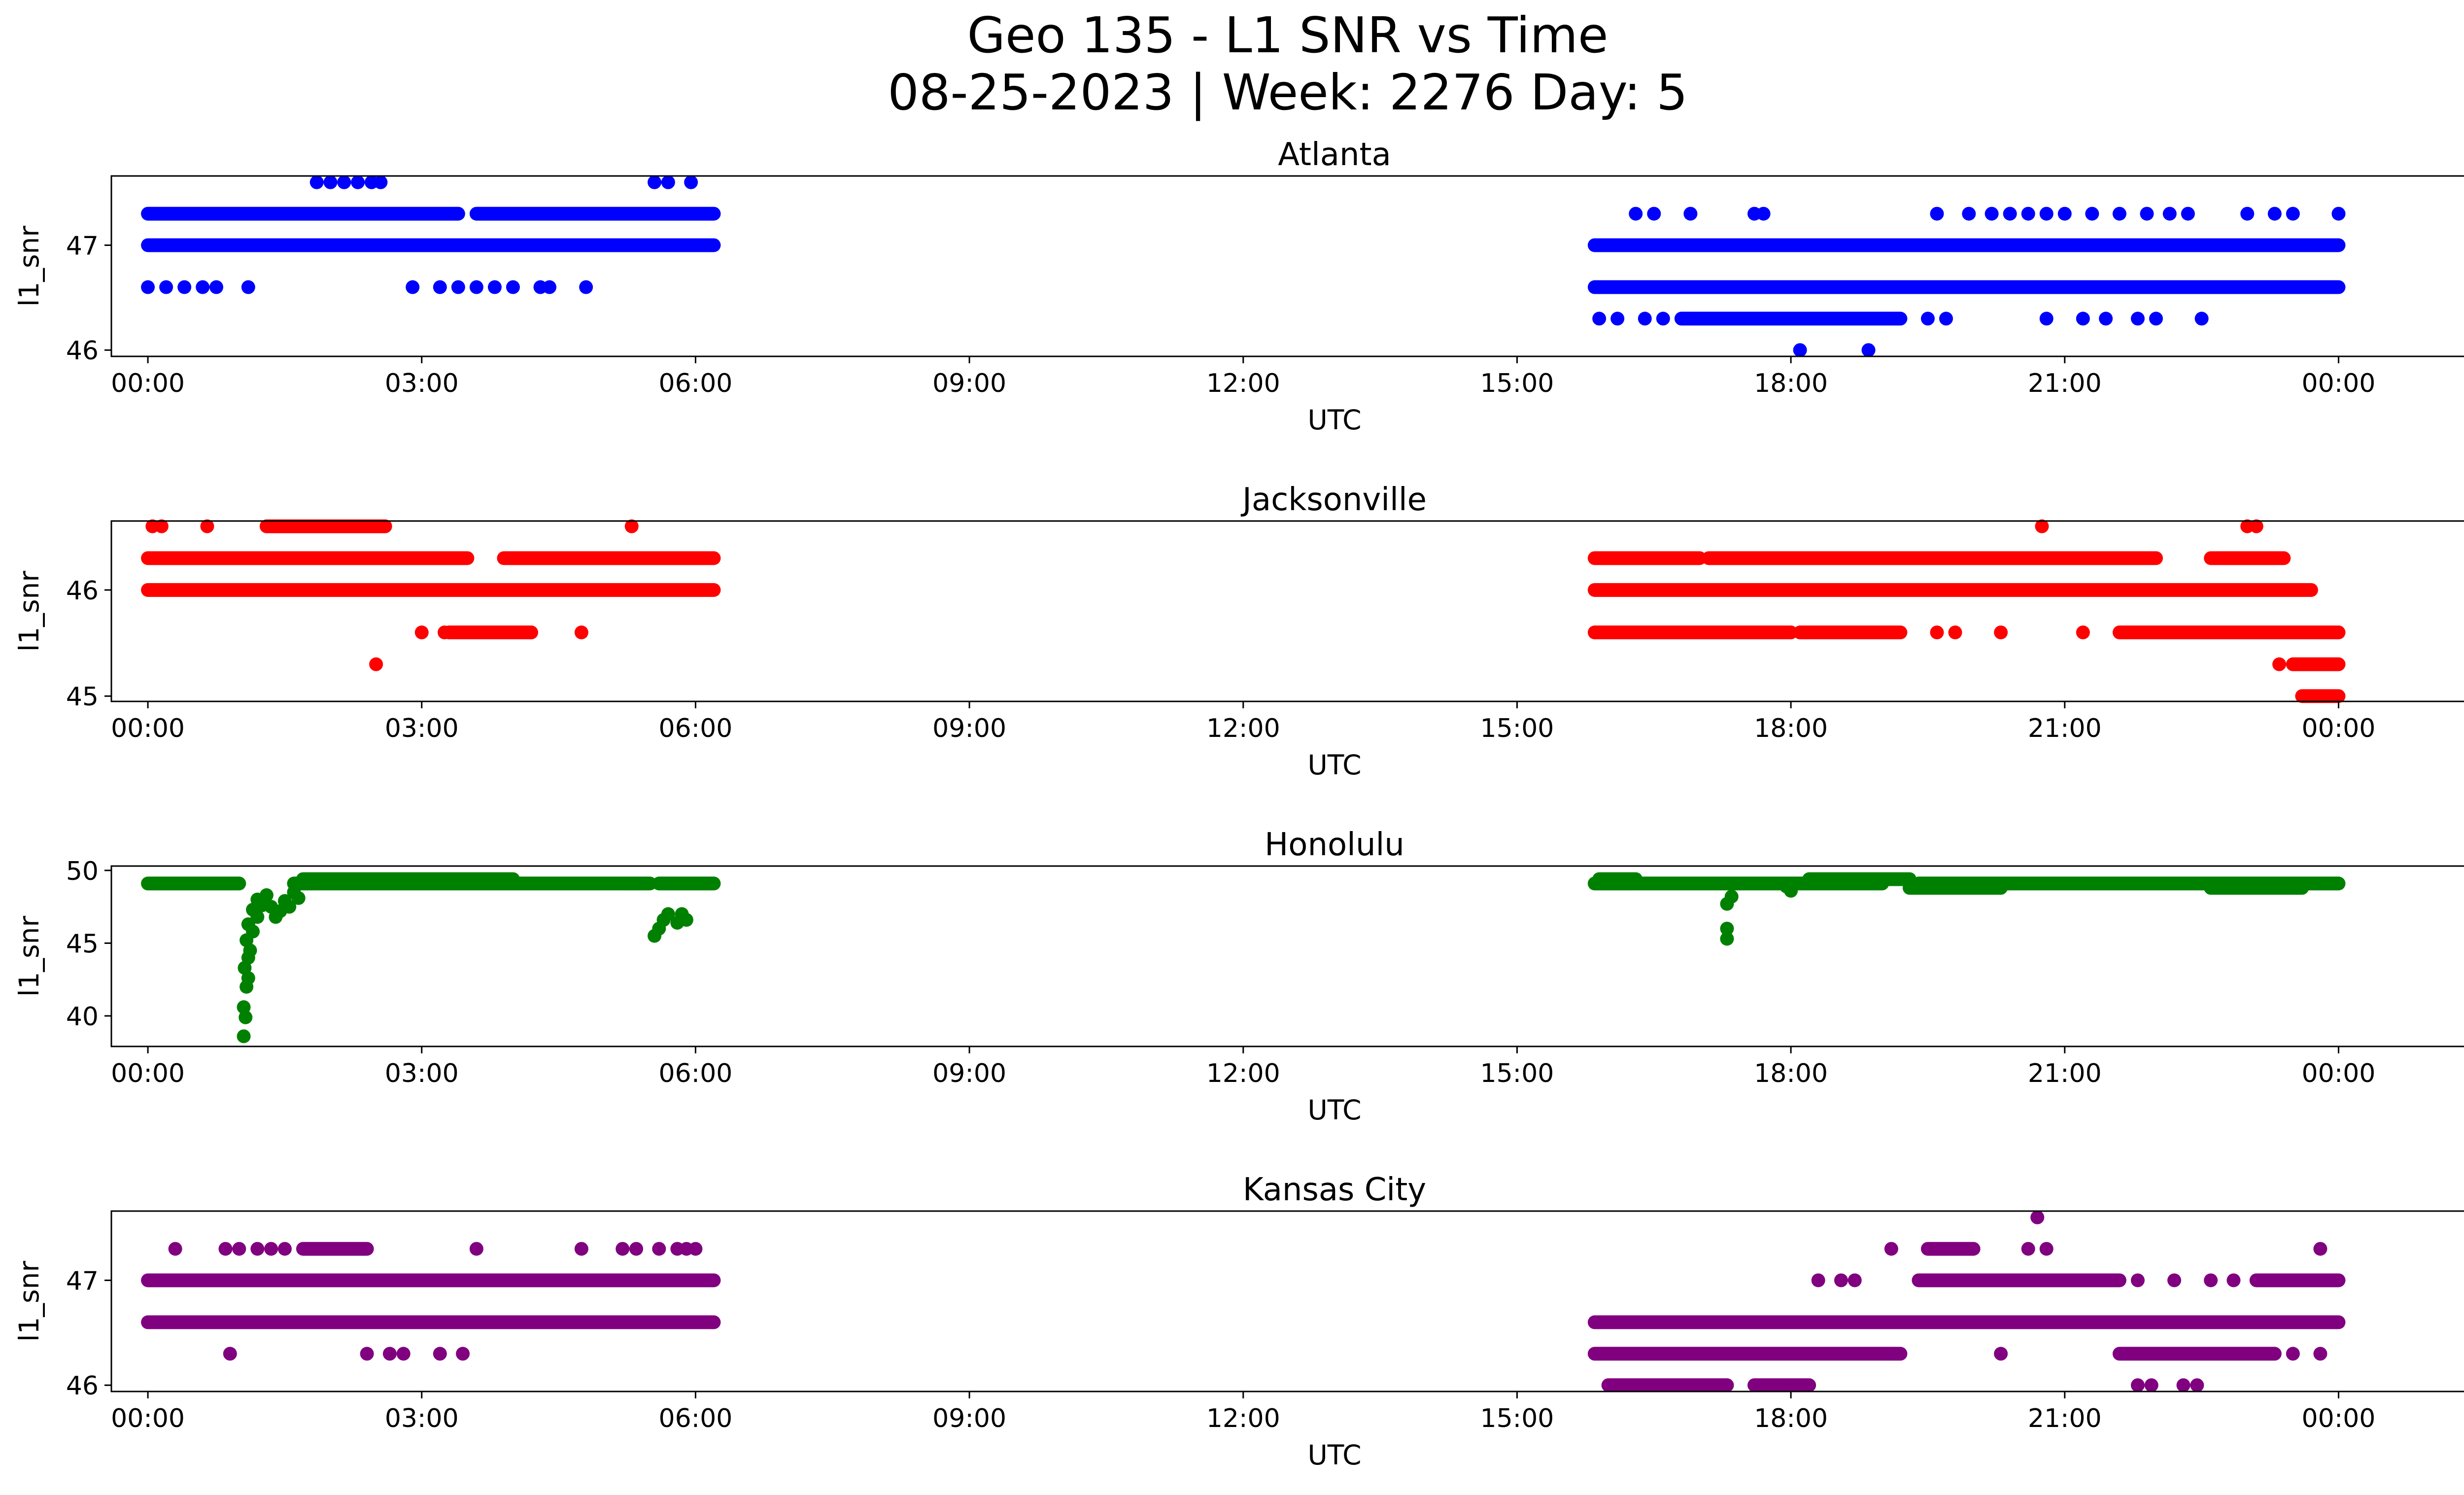 The image size is (2464, 1495). What do you see at coordinates (1334, 845) in the screenshot?
I see `subplot-title: Honolulu` at bounding box center [1334, 845].